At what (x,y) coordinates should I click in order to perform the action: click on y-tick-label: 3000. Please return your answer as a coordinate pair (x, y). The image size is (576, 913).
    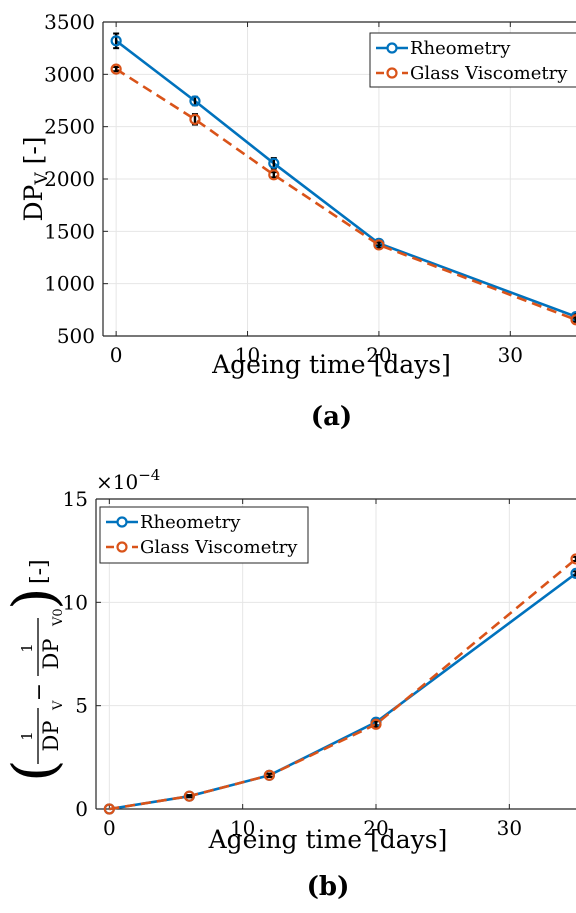
    Looking at the image, I should click on (69, 74).